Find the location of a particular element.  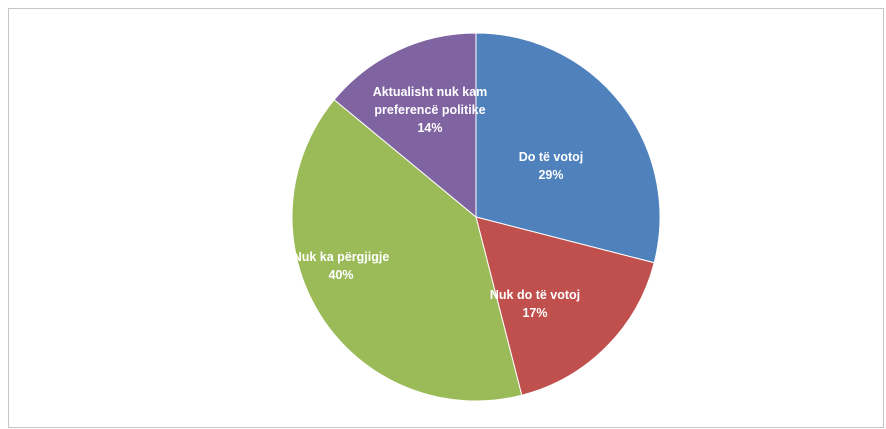

slice-value-1: 29% is located at coordinates (550, 175).